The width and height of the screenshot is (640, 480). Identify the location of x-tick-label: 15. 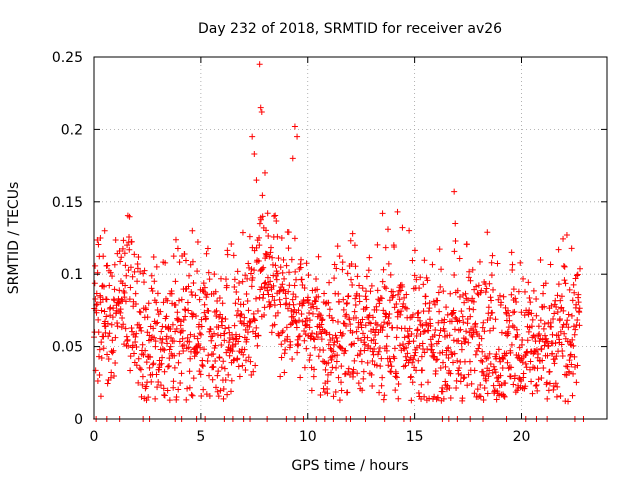
(415, 437).